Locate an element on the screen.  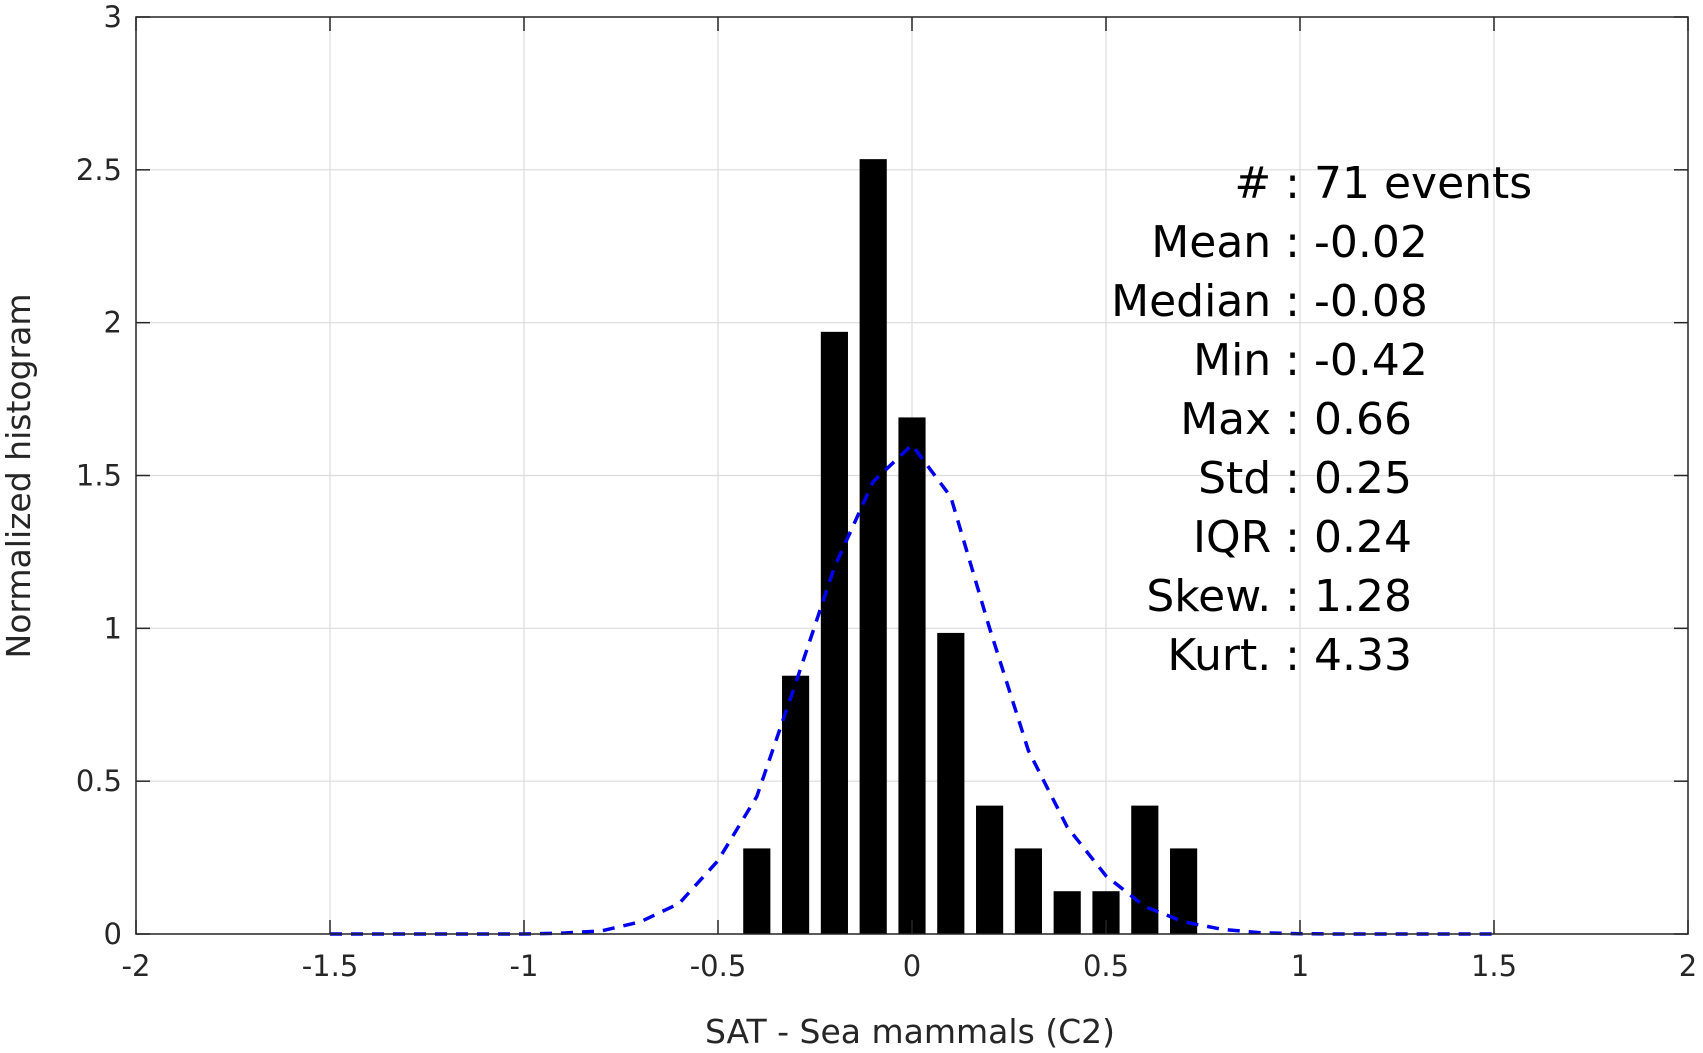
x-tick-label: 0 is located at coordinates (912, 966).